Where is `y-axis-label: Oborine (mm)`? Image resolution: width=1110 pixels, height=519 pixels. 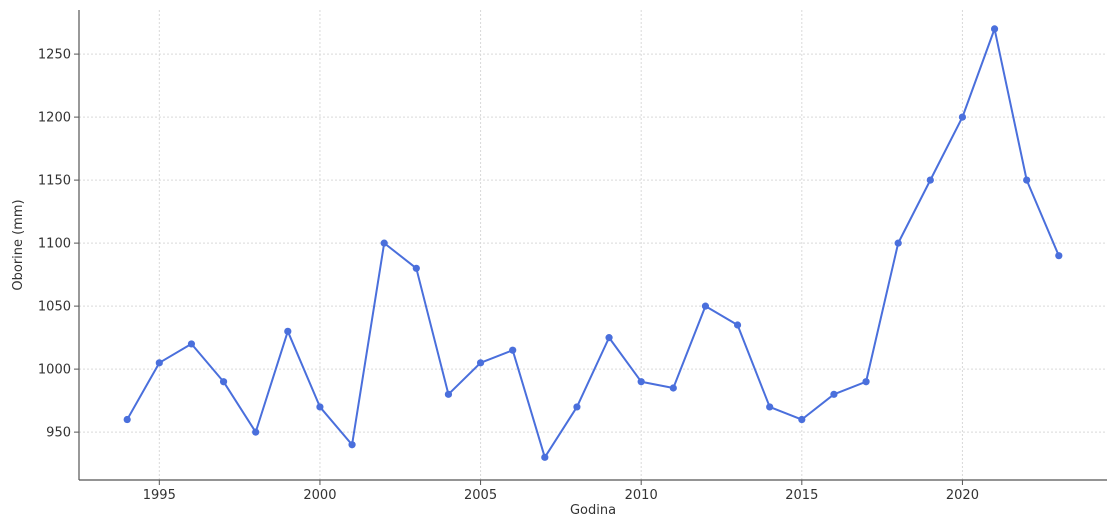 y-axis-label: Oborine (mm) is located at coordinates (18, 244).